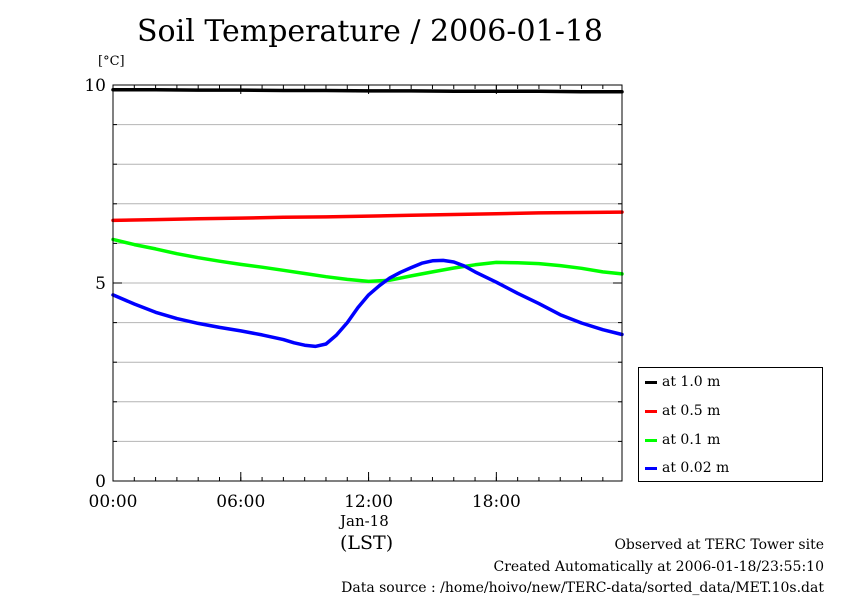  What do you see at coordinates (719, 545) in the screenshot?
I see `footer-observed: Observed at TERC Tower site` at bounding box center [719, 545].